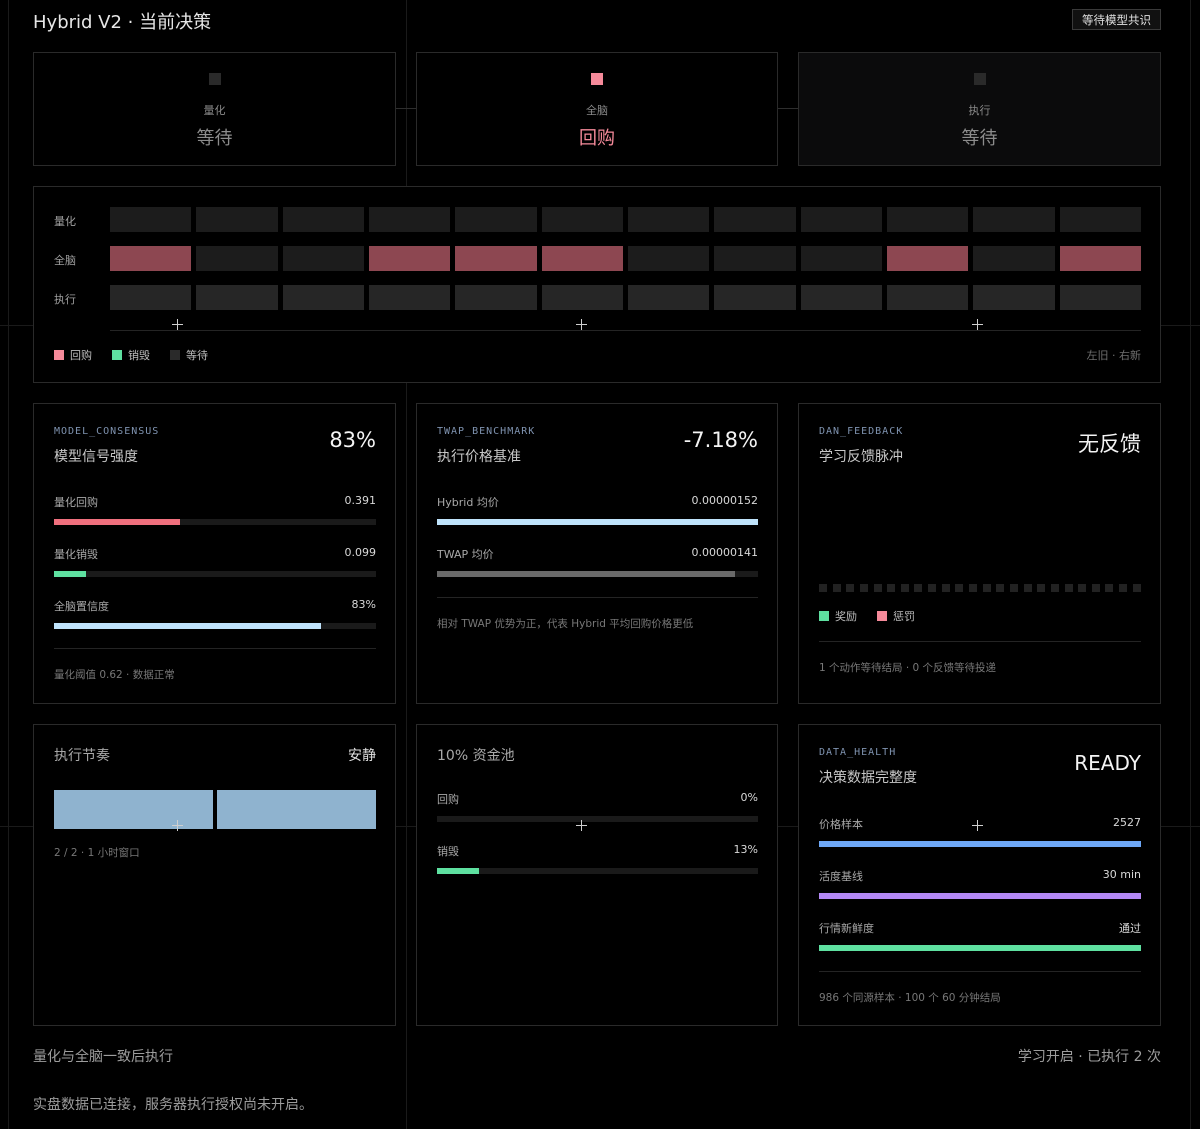 Image resolution: width=1200 pixels, height=1129 pixels. I want to click on bar-label: 回购, so click(448, 799).